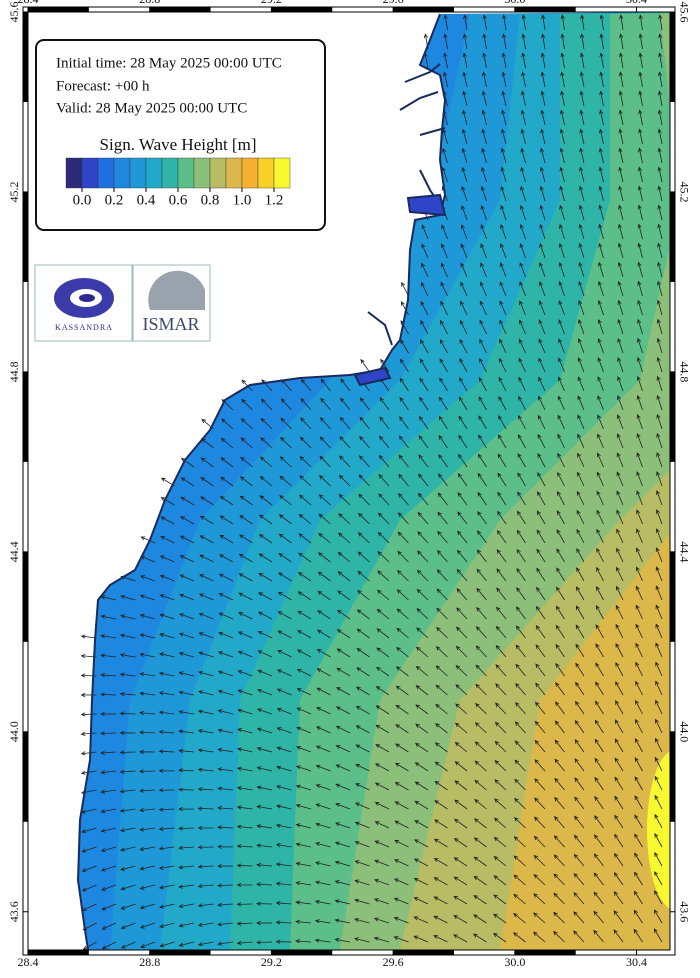 This screenshot has height=978, width=700. Describe the element at coordinates (122, 303) in the screenshot. I see `logos: KASSANDRA ISMAR` at that location.